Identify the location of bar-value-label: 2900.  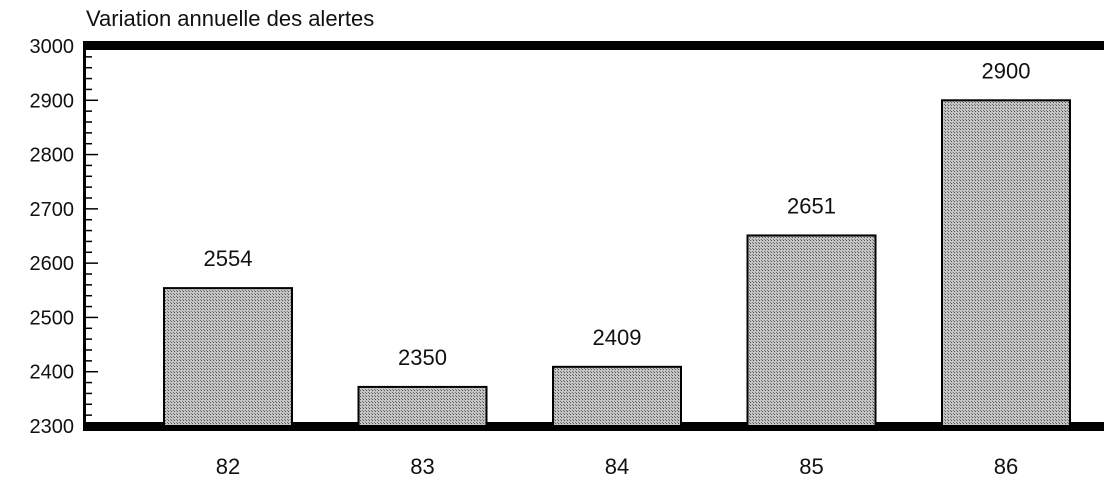
(1006, 70).